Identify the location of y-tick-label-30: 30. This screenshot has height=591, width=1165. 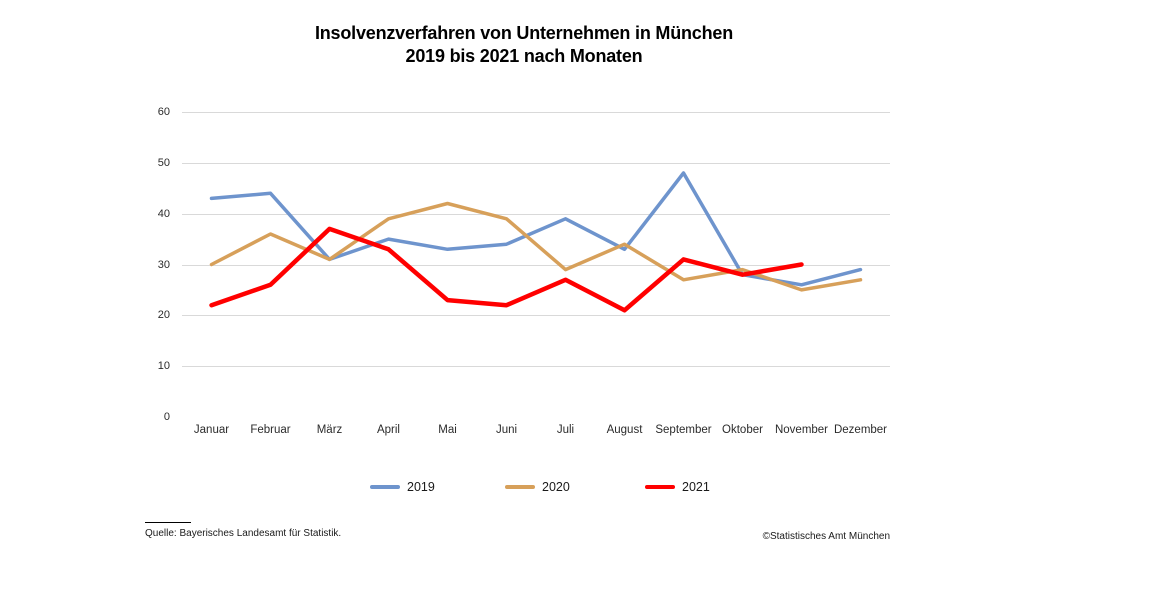
(163, 264).